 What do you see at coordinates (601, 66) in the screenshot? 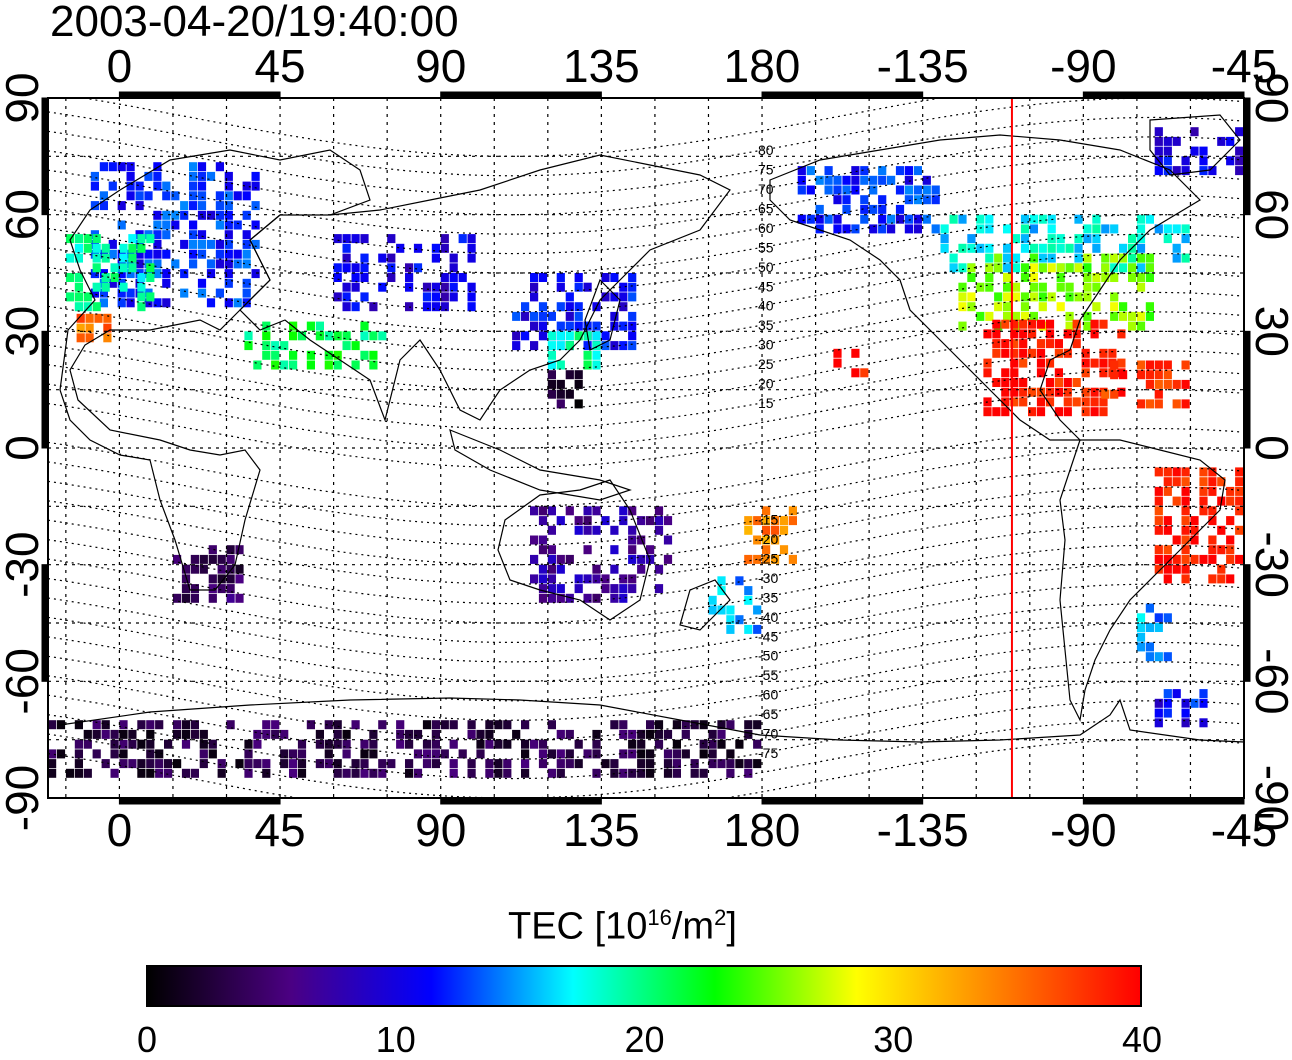
I see `top-lon-tick-label: 135` at bounding box center [601, 66].